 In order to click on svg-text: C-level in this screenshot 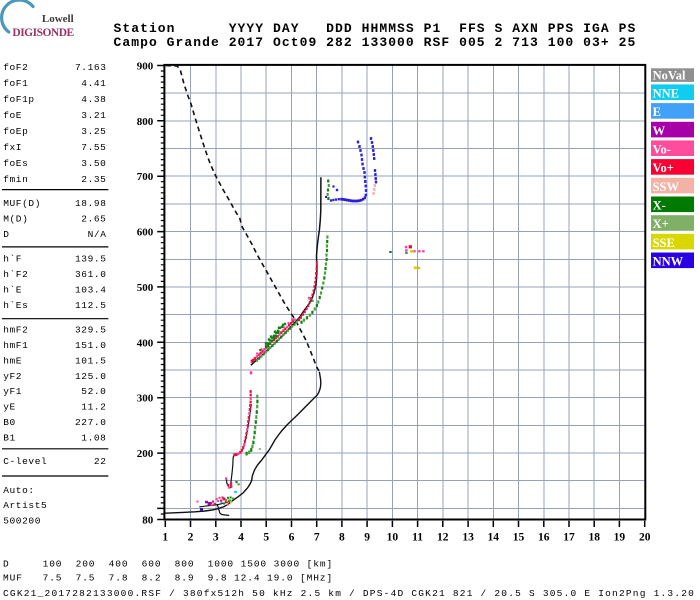, I will do `click(25, 461)`.